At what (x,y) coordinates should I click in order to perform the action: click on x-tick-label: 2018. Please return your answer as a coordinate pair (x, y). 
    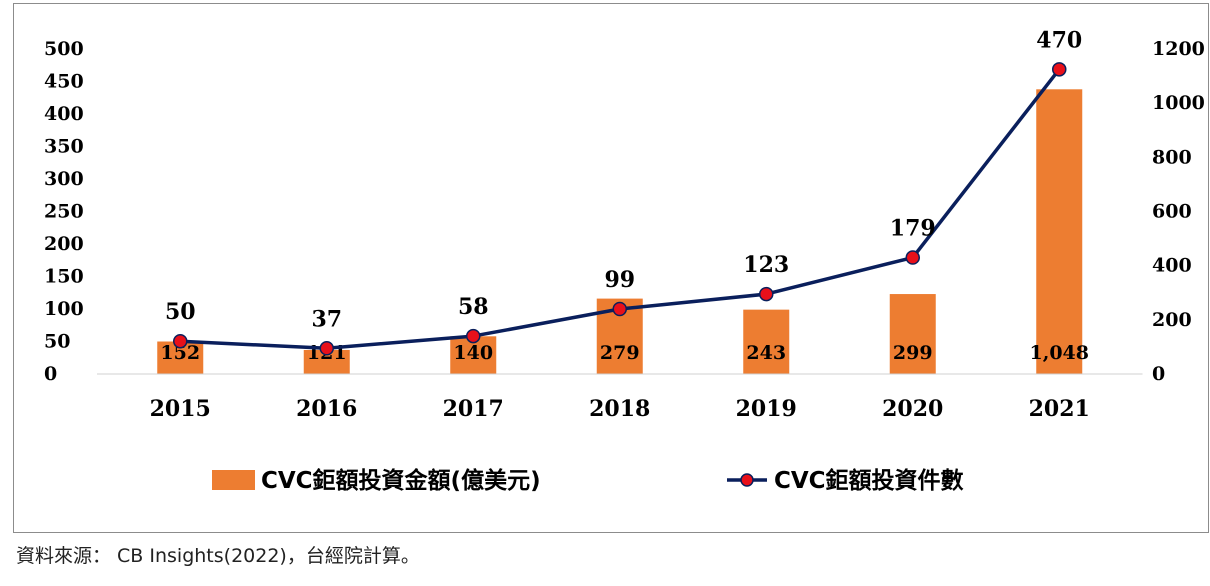
    Looking at the image, I should click on (619, 409).